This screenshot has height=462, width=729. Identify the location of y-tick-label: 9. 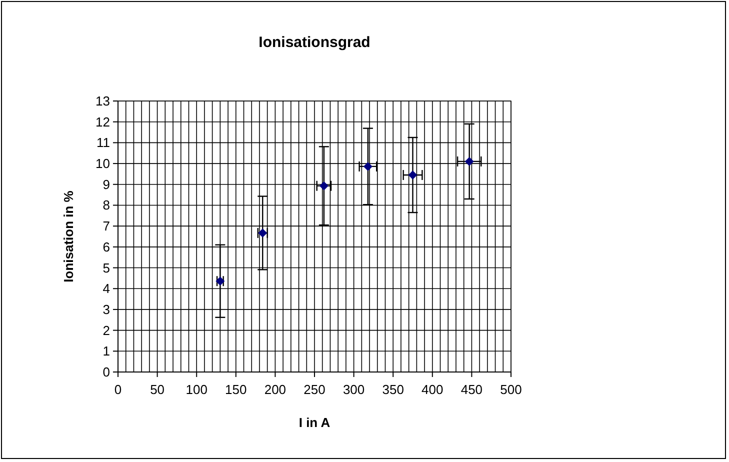
(106, 184).